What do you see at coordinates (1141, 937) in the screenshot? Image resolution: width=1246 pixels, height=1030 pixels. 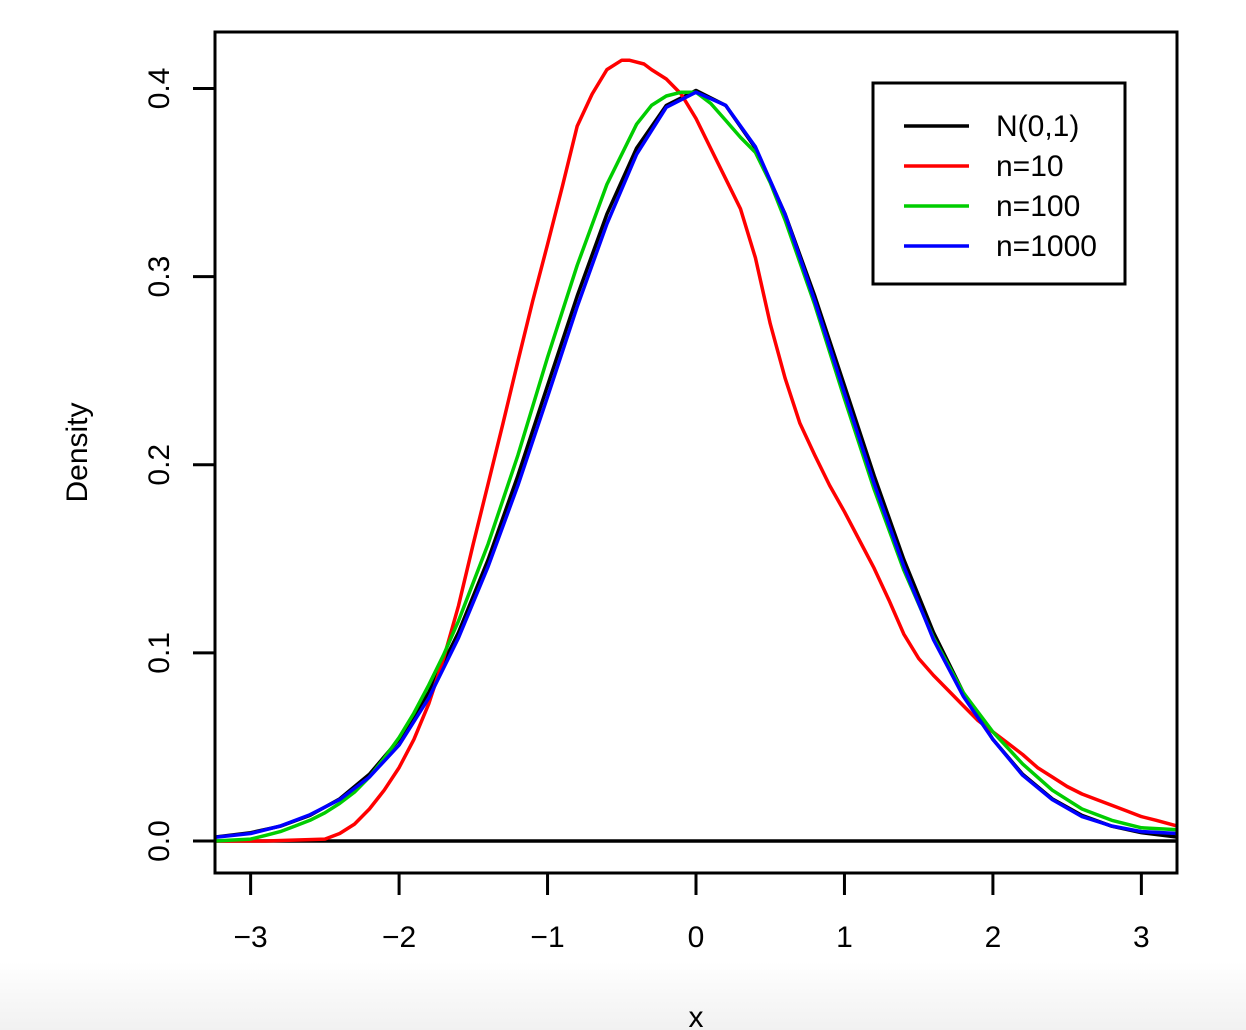 I see `x-tick-label: 3` at bounding box center [1141, 937].